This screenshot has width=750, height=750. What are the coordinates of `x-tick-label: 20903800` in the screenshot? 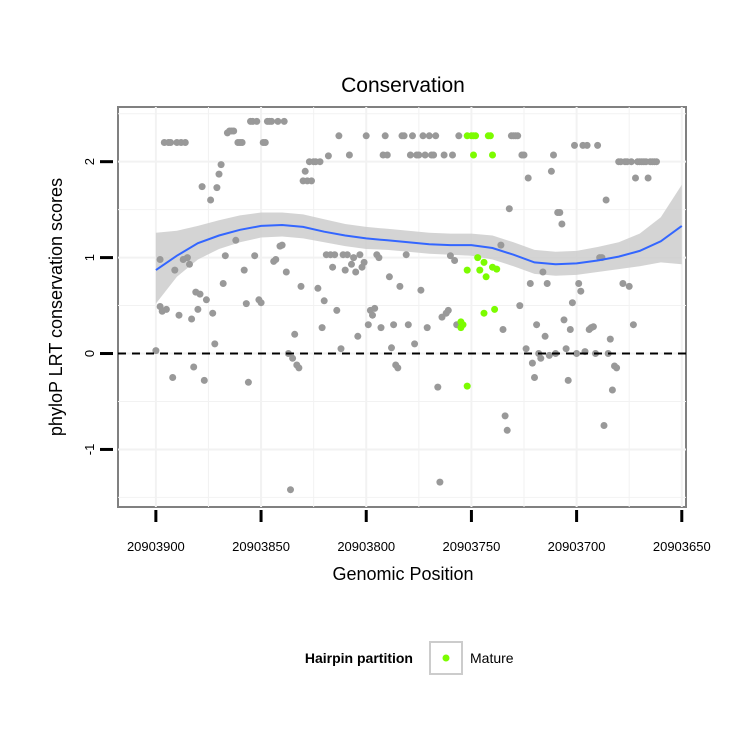 It's located at (366, 546).